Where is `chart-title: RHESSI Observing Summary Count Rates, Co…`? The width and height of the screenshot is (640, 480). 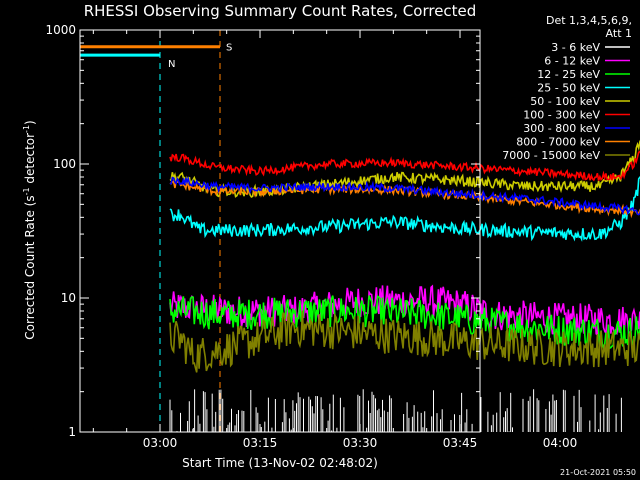
chart-title: RHESSI Observing Summary Count Rates, Co… is located at coordinates (280, 11).